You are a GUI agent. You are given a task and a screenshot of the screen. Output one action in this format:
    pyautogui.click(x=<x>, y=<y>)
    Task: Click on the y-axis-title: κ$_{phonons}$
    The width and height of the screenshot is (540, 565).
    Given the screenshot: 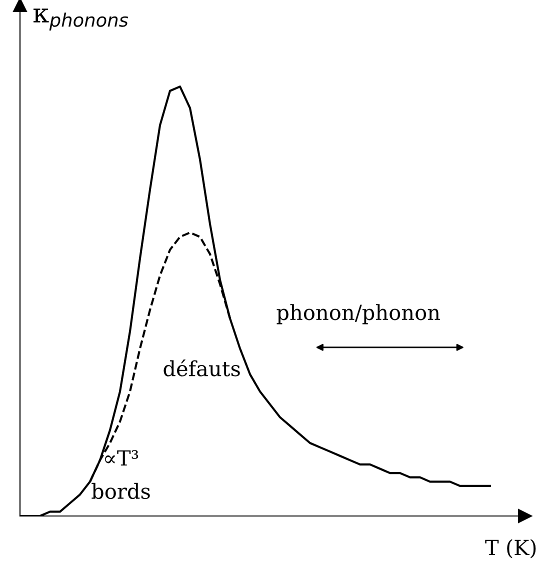 What is the action you would take?
    pyautogui.click(x=81, y=19)
    